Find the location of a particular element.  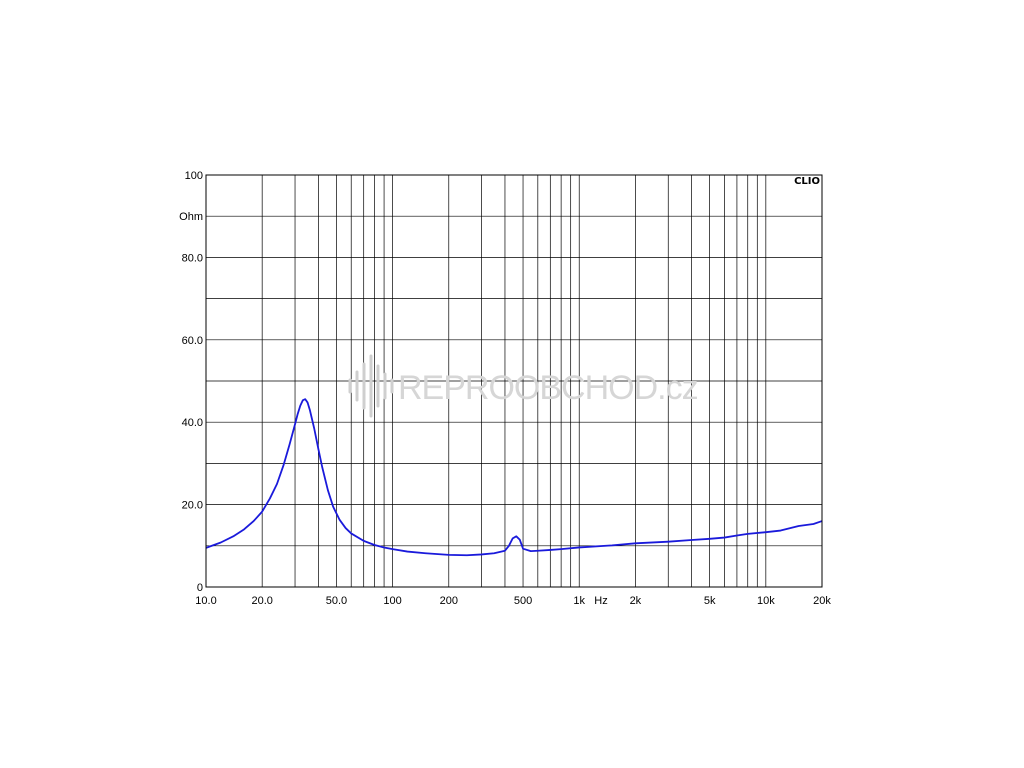

watermark-text: REPROOBCHOD is located at coordinates (527, 388).